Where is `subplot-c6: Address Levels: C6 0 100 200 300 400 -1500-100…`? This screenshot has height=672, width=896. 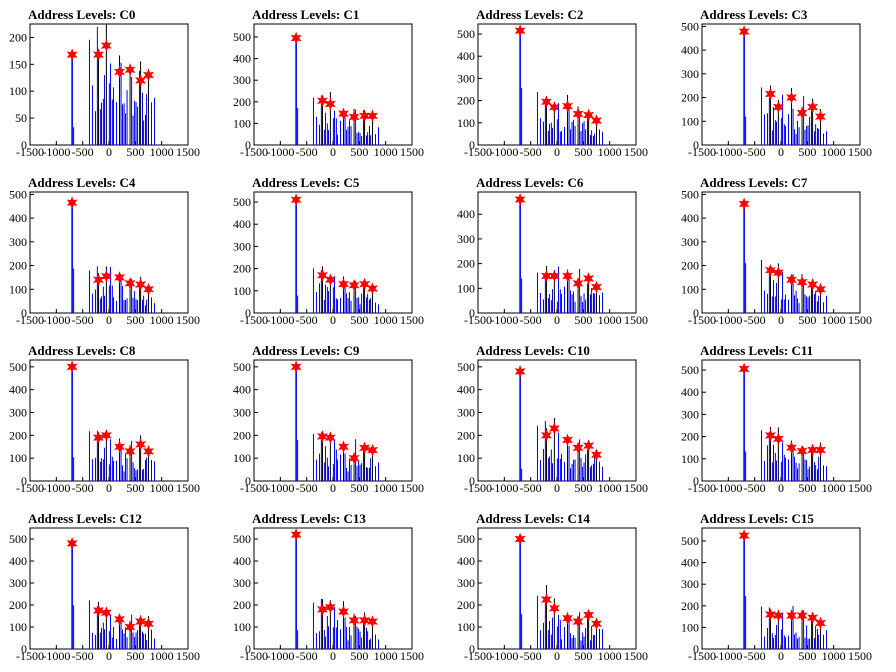 subplot-c6: Address Levels: C6 0 100 200 300 400 -1500-100… is located at coordinates (552, 251).